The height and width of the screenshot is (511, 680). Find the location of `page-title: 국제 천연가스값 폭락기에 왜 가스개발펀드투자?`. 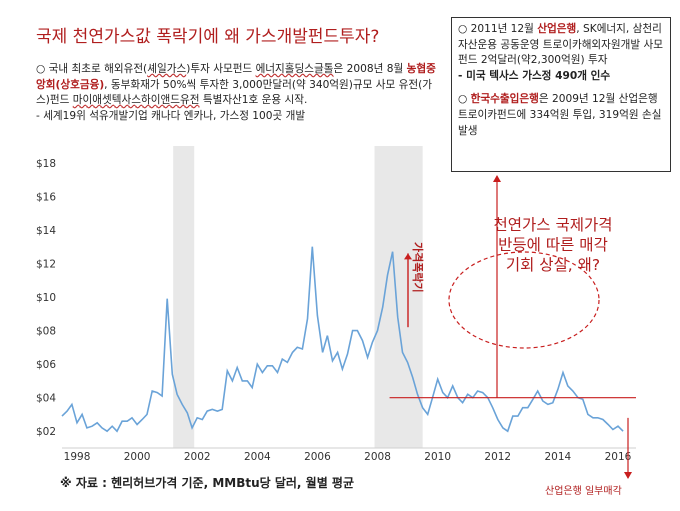

page-title: 국제 천연가스값 폭락기에 왜 가스개발펀드투자? is located at coordinates (208, 37).